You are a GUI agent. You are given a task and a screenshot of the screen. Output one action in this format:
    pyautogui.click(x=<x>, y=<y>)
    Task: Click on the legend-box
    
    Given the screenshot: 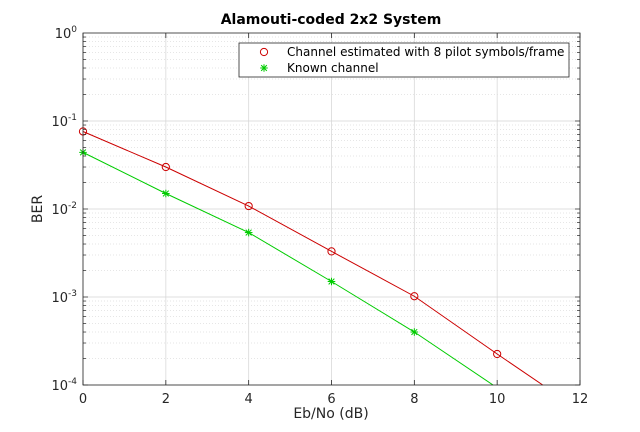 What is the action you would take?
    pyautogui.click(x=404, y=60)
    